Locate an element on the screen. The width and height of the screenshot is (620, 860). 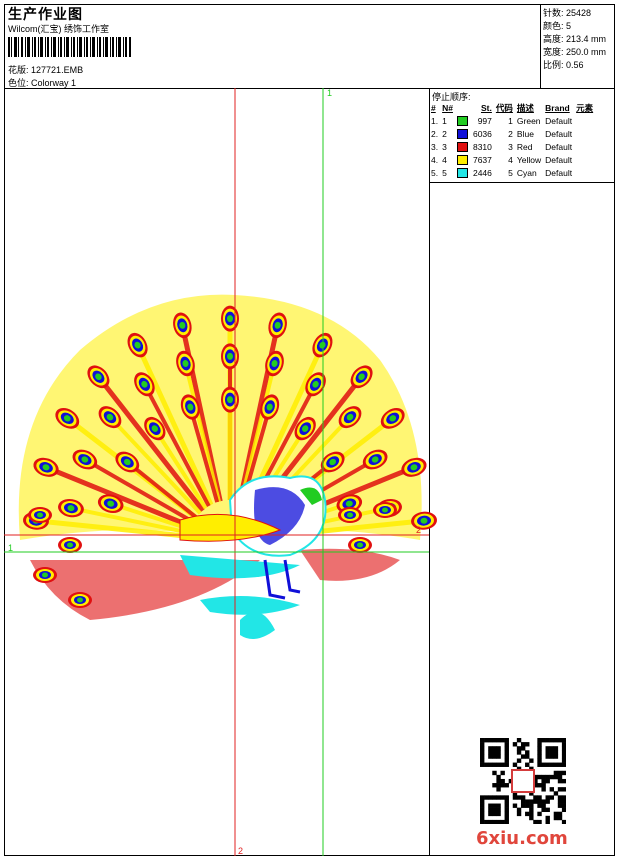
barcode is located at coordinates (69, 47).